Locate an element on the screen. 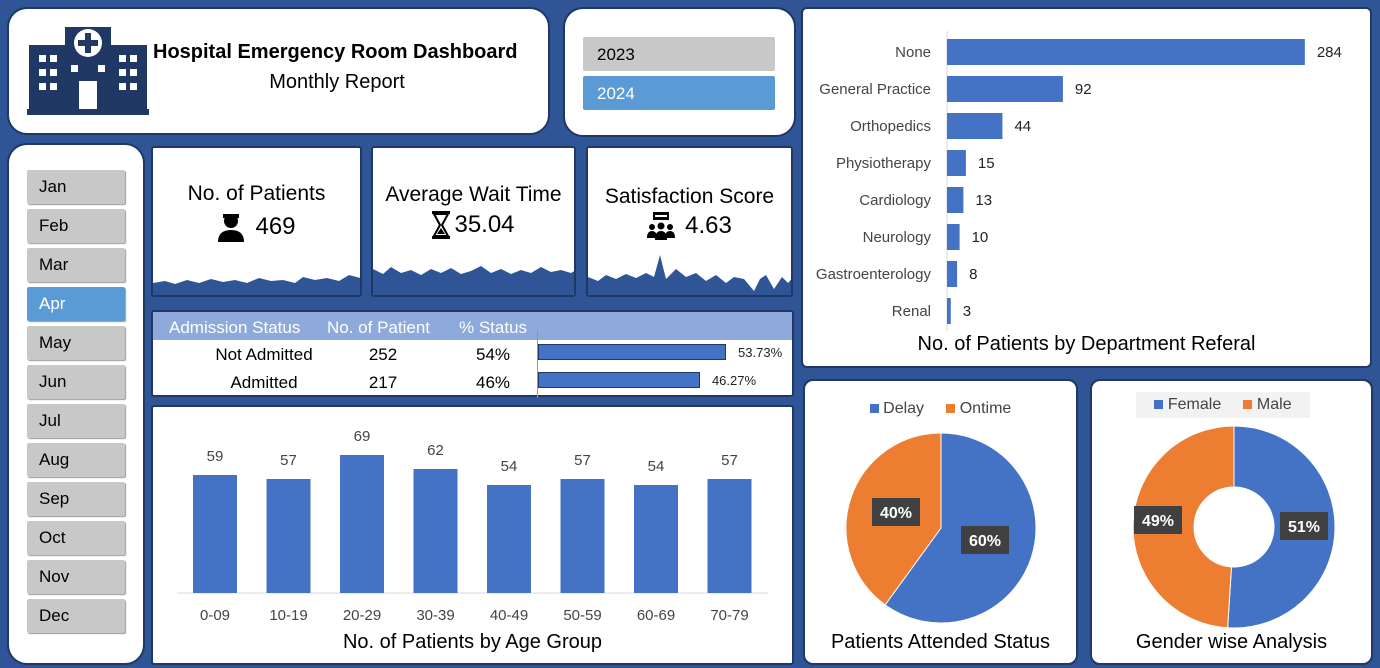 The image size is (1380, 668). department-value-label: 8 is located at coordinates (973, 274).